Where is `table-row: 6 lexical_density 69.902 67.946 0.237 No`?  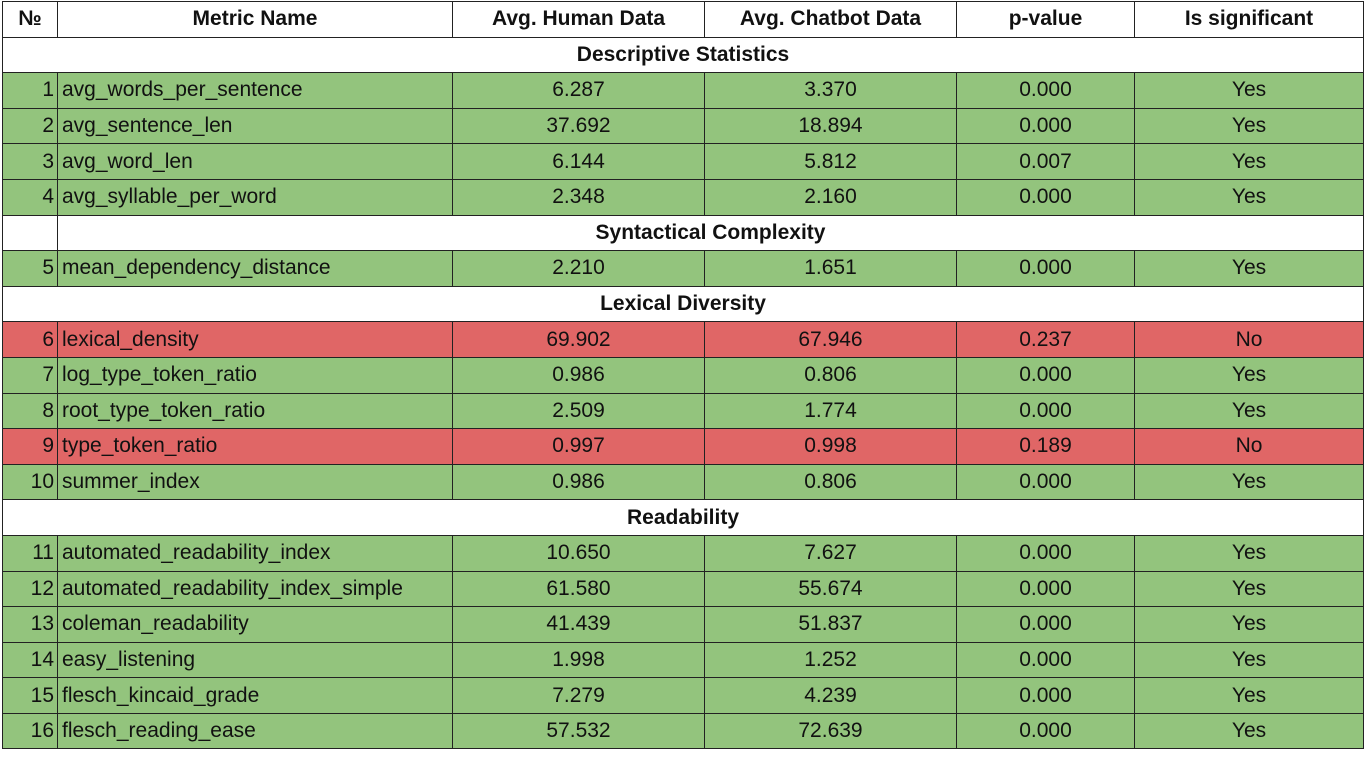
table-row: 6 lexical_density 69.902 67.946 0.237 No is located at coordinates (683, 339).